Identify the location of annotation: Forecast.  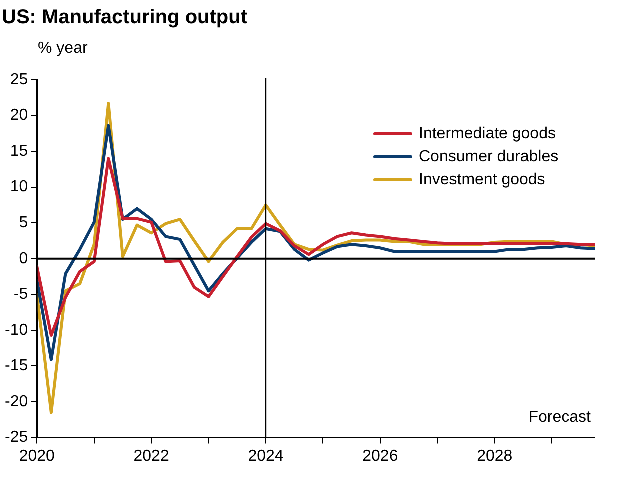
(560, 417).